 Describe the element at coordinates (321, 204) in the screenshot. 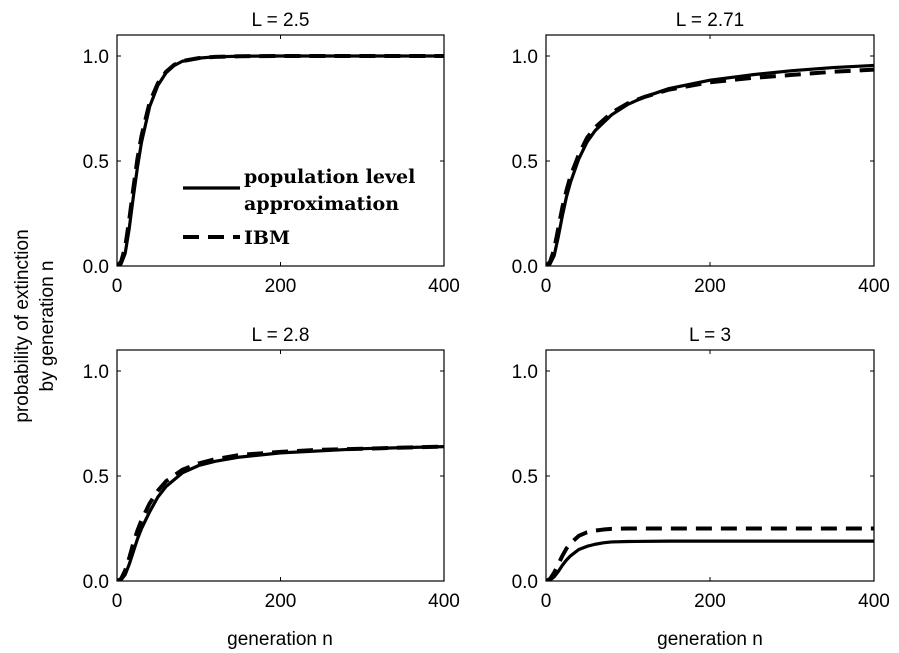

I see `legend-label-population-approximation-line2: approximation` at that location.